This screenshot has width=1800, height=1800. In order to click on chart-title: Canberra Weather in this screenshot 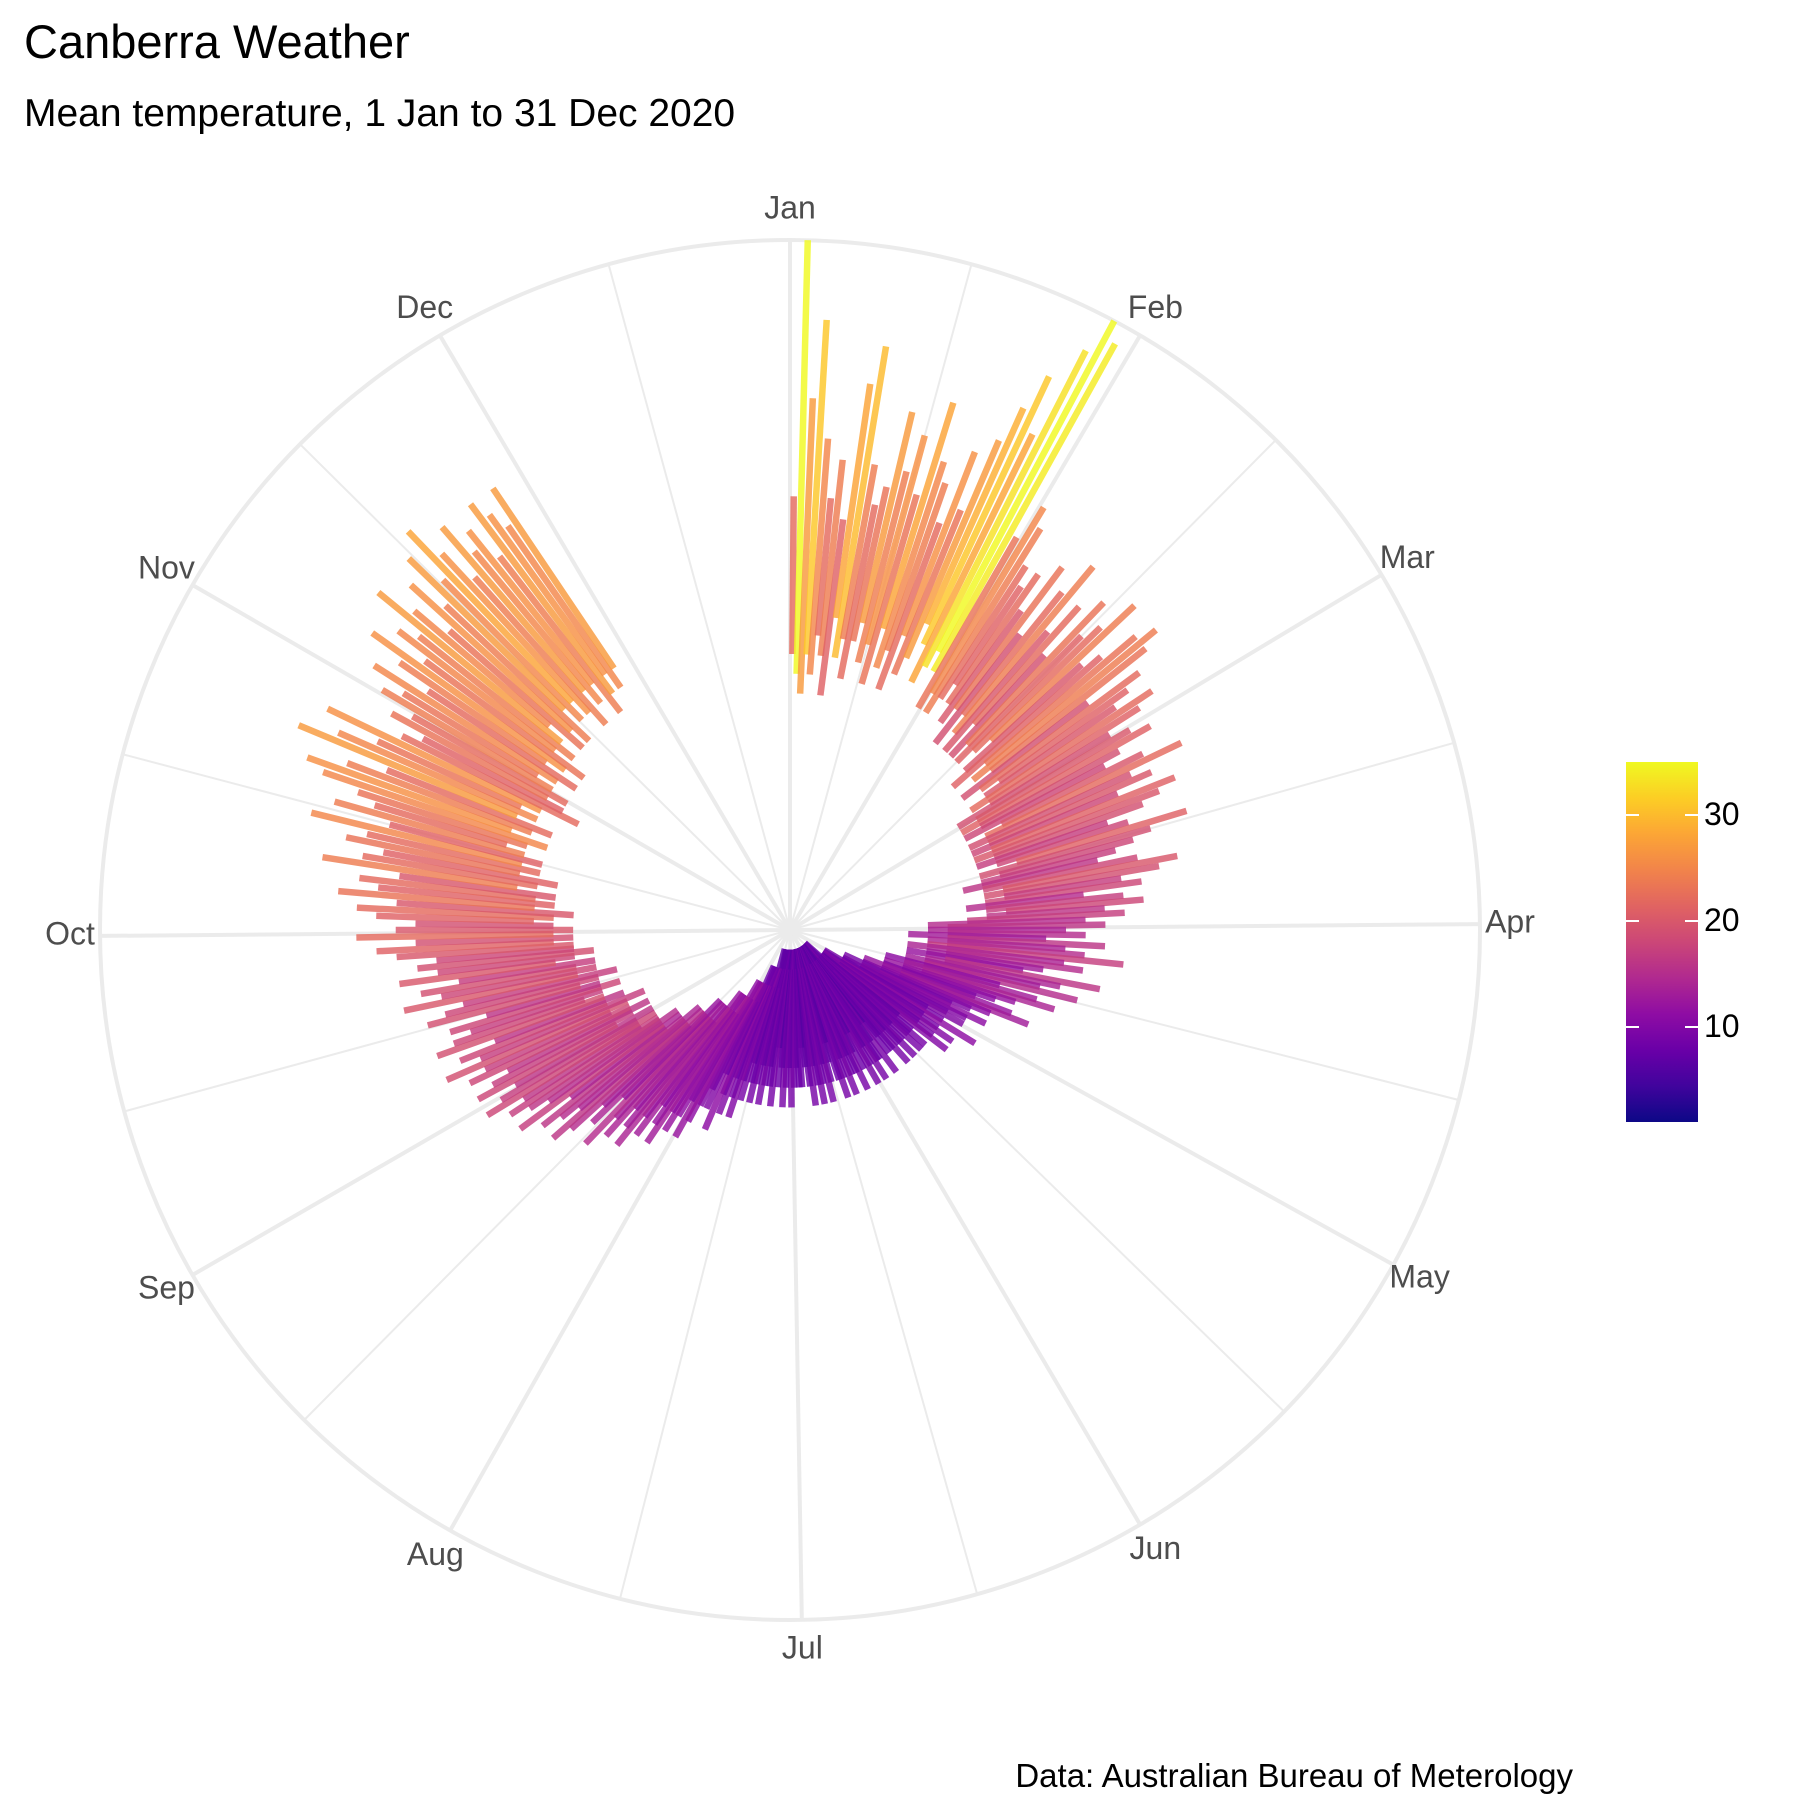, I will do `click(217, 41)`.